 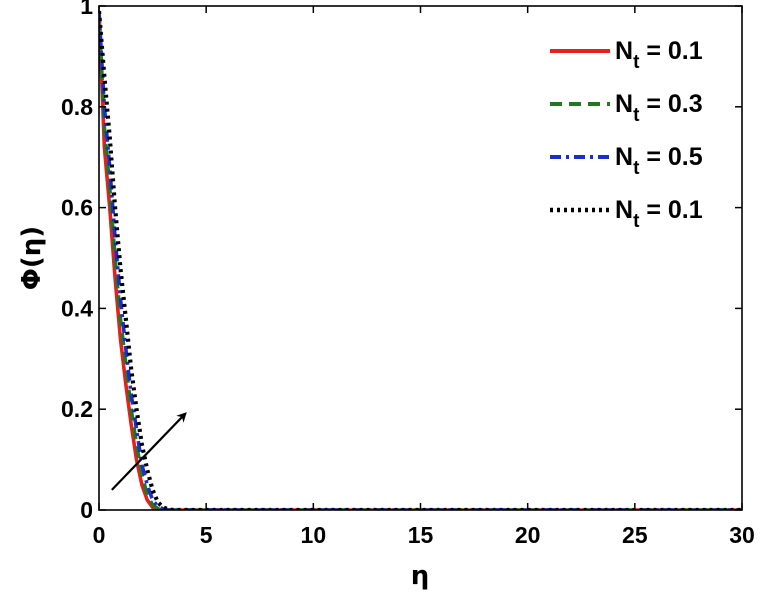 I want to click on x-axis-label: η, so click(x=420, y=576).